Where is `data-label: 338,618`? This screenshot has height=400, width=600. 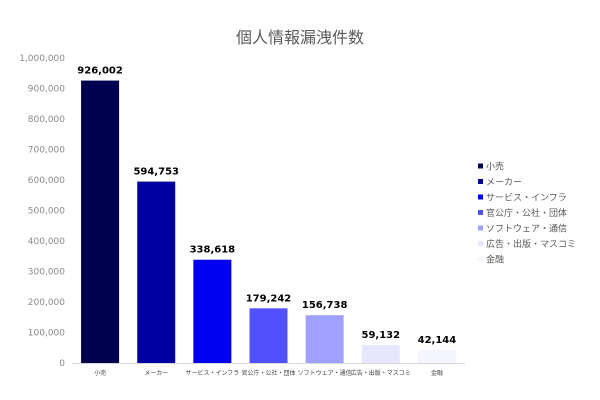 data-label: 338,618 is located at coordinates (213, 250).